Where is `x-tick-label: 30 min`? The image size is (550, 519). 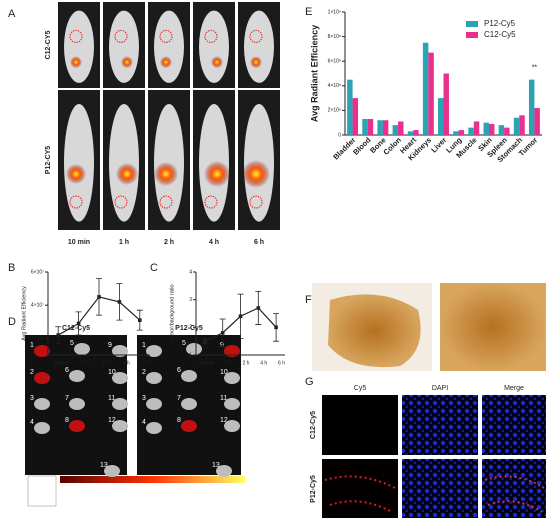
x-tick-label: 30 min is located at coordinates (206, 363).